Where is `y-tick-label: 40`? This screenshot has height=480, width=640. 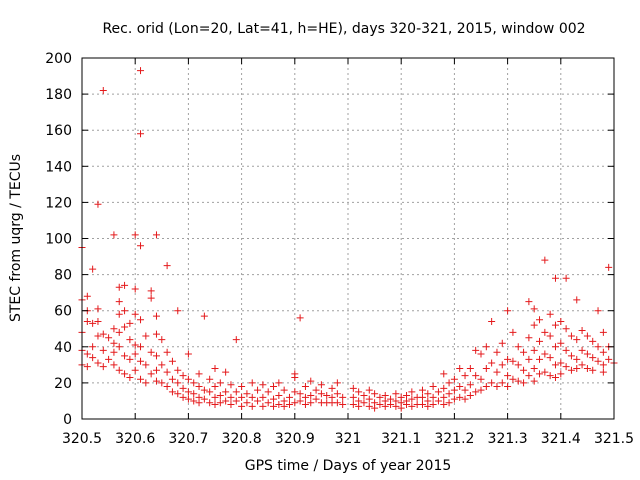 y-tick-label: 40 is located at coordinates (63, 348).